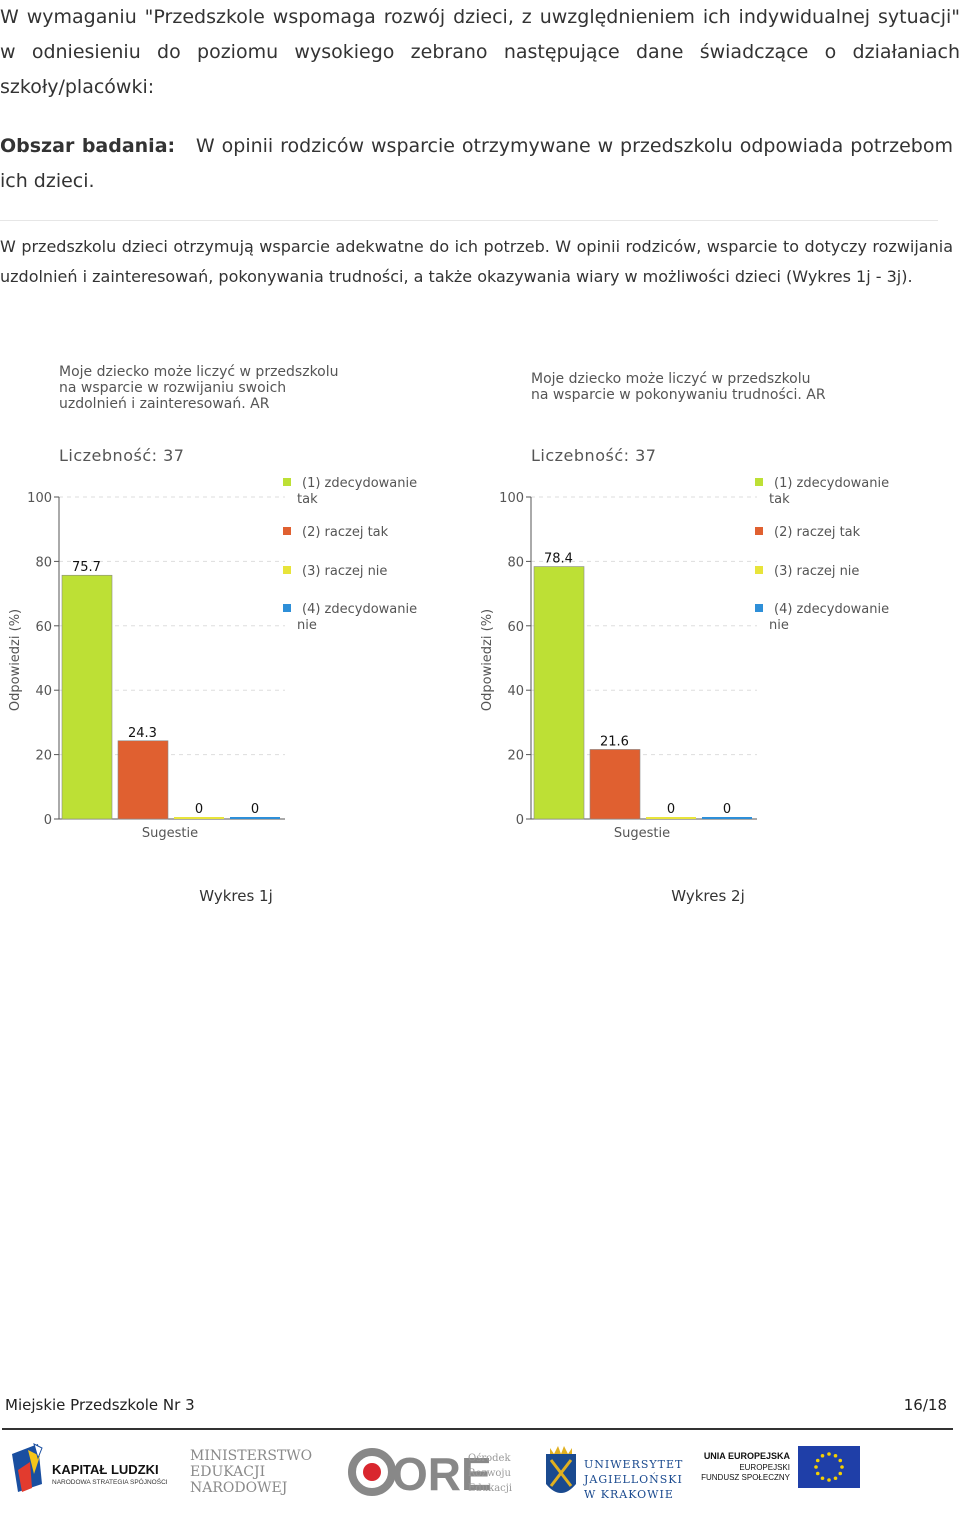 The image size is (960, 1517). I want to click on bar-value-label: 78.4, so click(558, 559).